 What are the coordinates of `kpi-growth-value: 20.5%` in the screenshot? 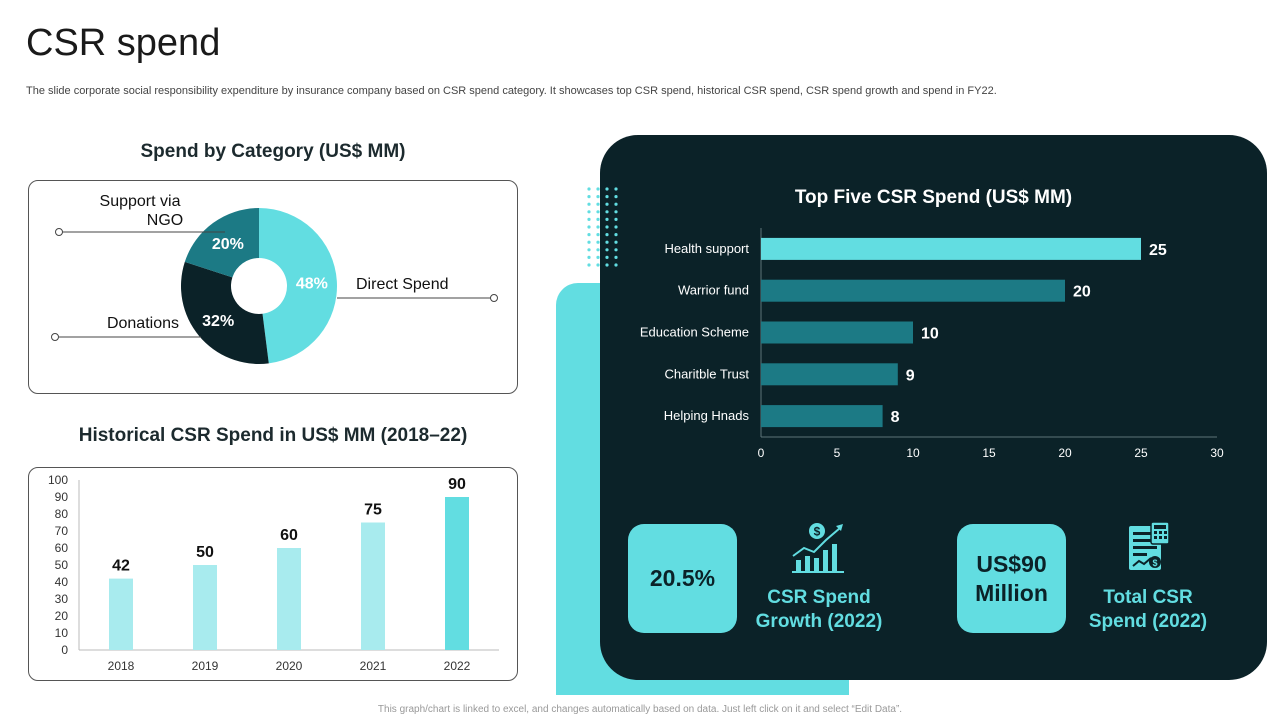 It's located at (682, 578).